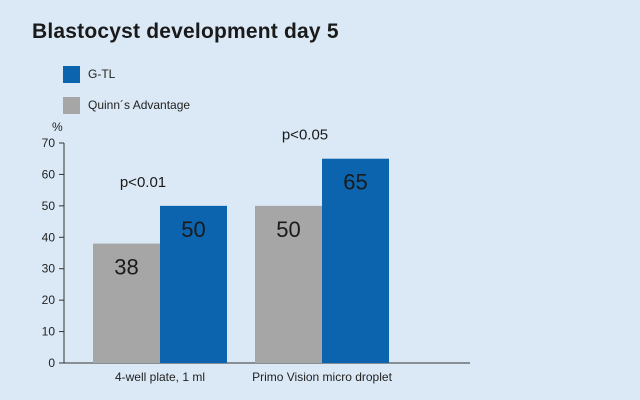  I want to click on legend-swatch-gtl, so click(71, 74).